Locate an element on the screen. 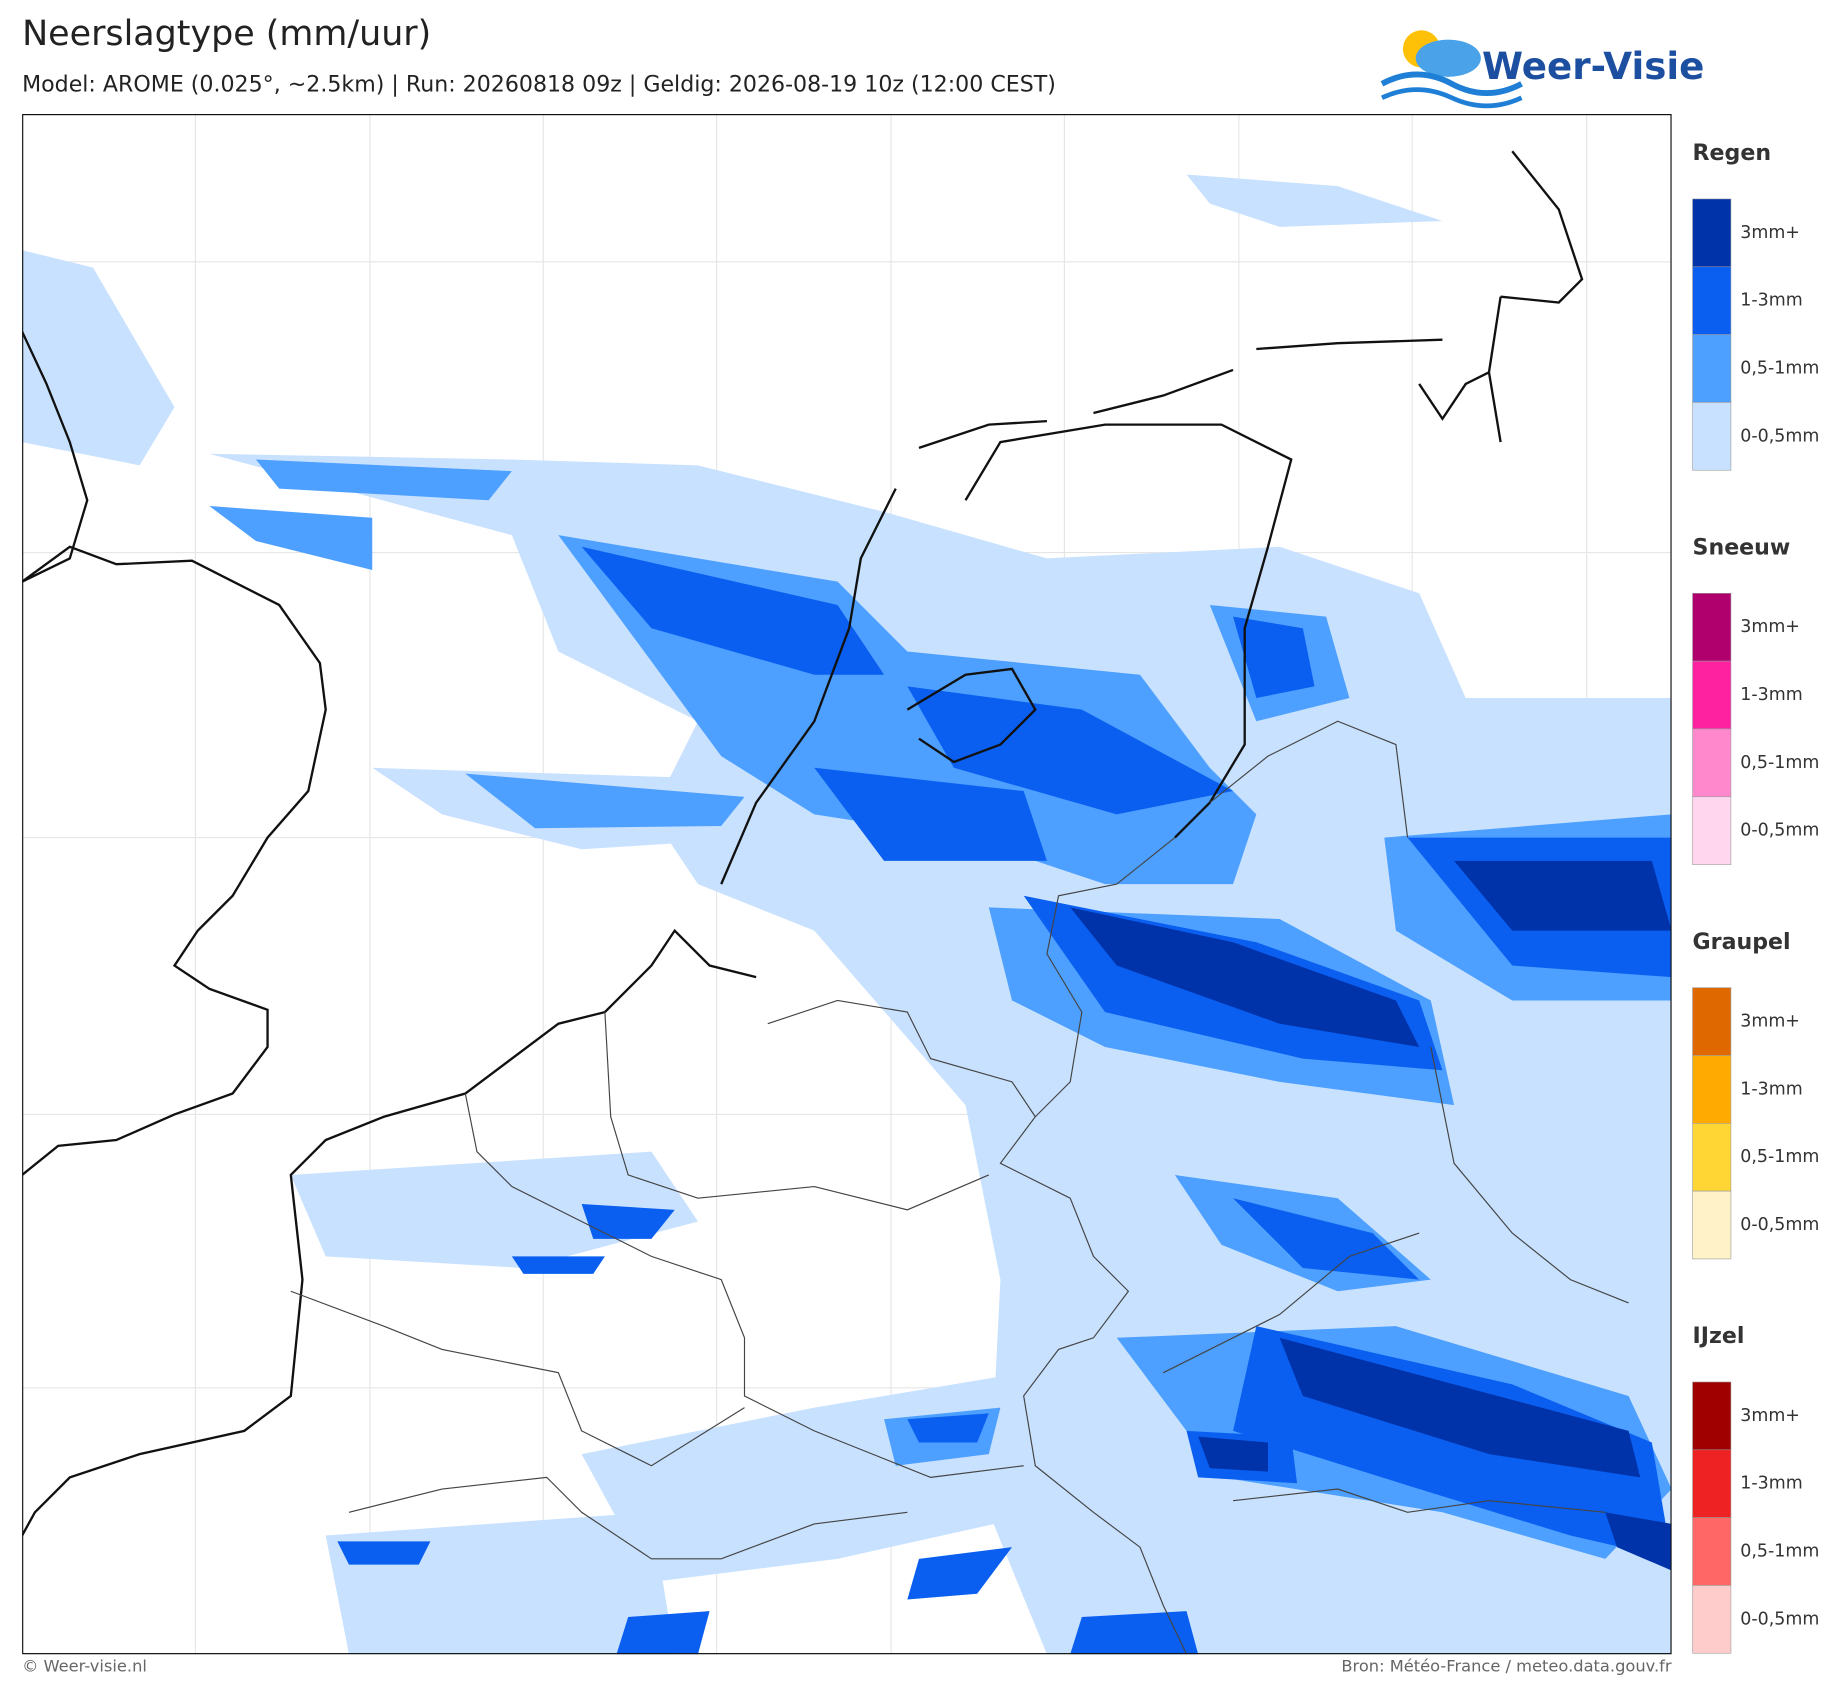 This screenshot has height=1681, width=1824. title: Neerslagtype (mm/uur) is located at coordinates (226, 34).